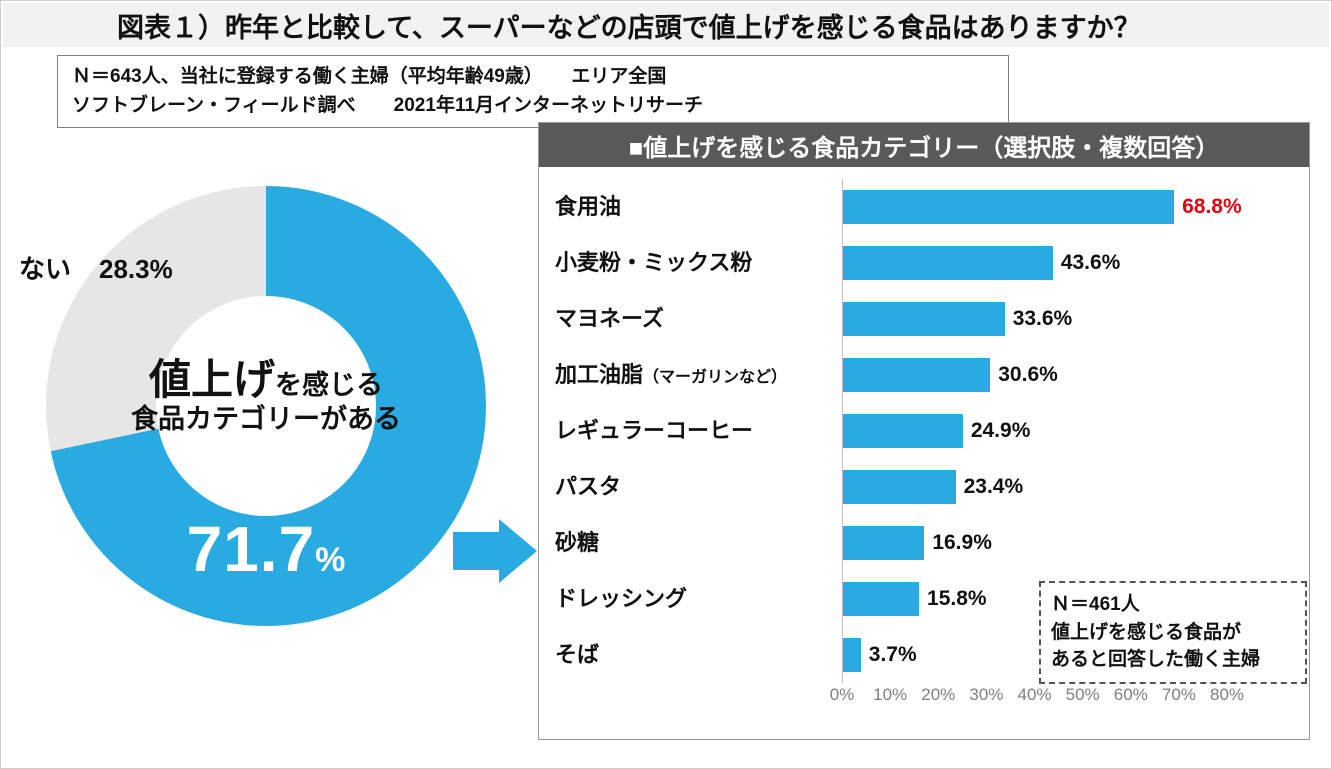 Image resolution: width=1332 pixels, height=769 pixels. Describe the element at coordinates (369, 76) in the screenshot. I see `survey-note-line1: Ｎ＝643人、当社に登録する働く主婦（平均年齢49歳） エリア全国` at that location.